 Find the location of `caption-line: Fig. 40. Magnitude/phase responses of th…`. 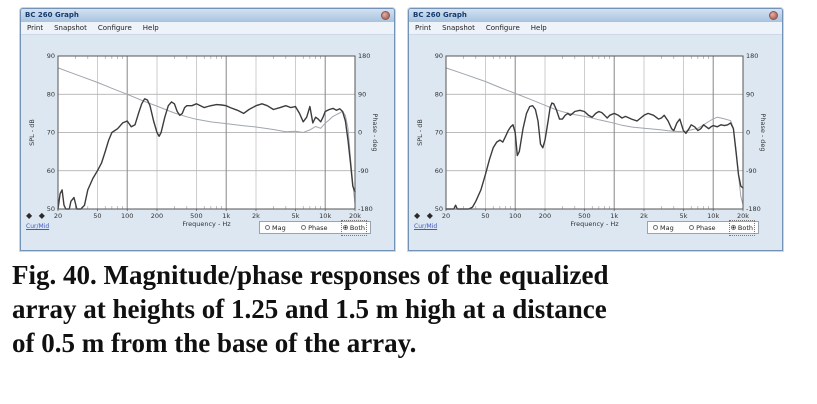

caption-line: Fig. 40. Magnitude/phase responses of th… is located at coordinates (310, 275).